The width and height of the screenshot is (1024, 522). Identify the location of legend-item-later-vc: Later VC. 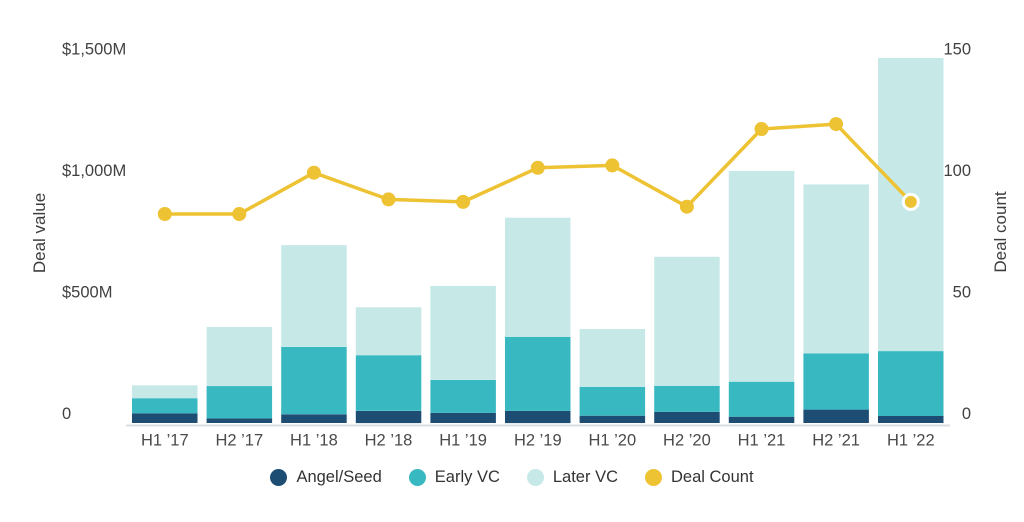
(572, 477).